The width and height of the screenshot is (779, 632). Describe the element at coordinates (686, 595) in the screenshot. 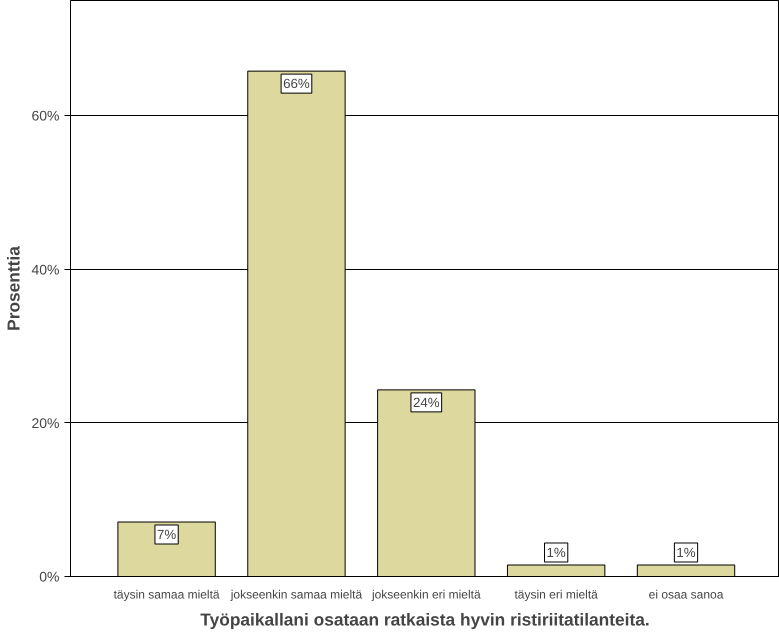

I see `x-tick-label: ei osaa sanoa` at that location.